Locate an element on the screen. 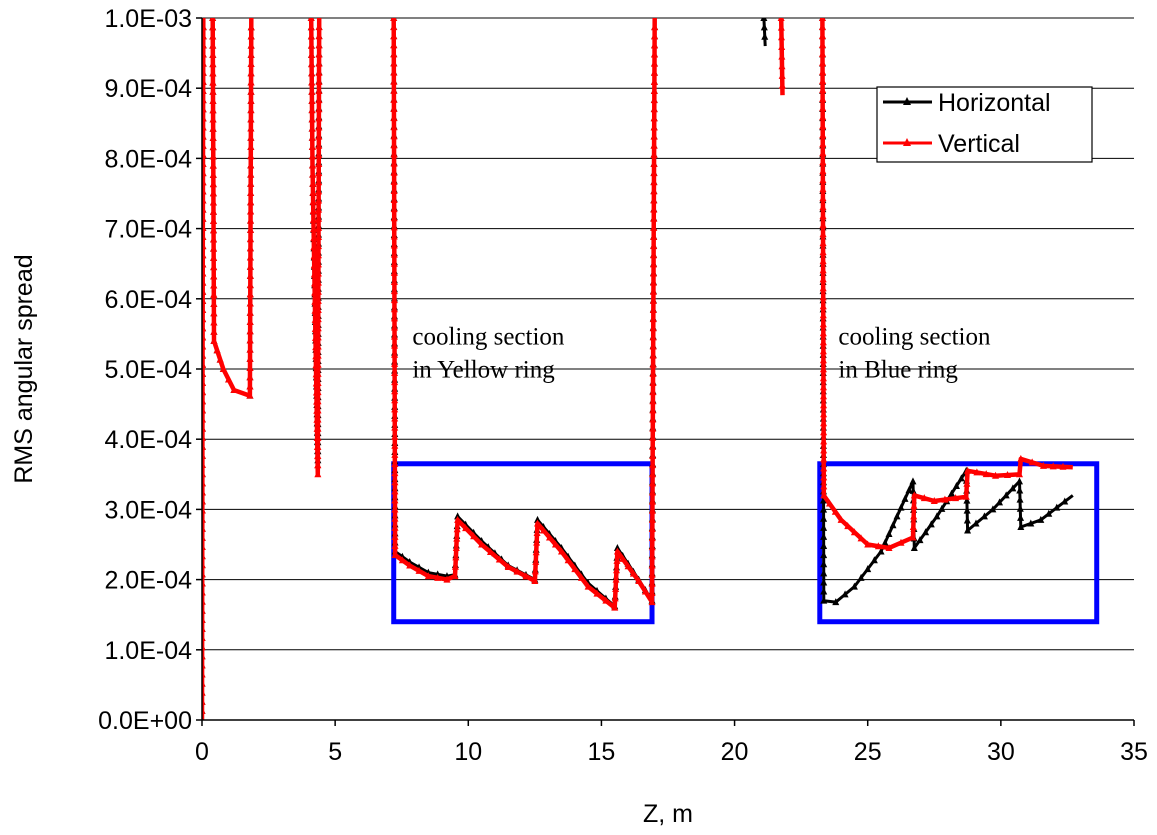  x-tick-label: 20 is located at coordinates (735, 752).